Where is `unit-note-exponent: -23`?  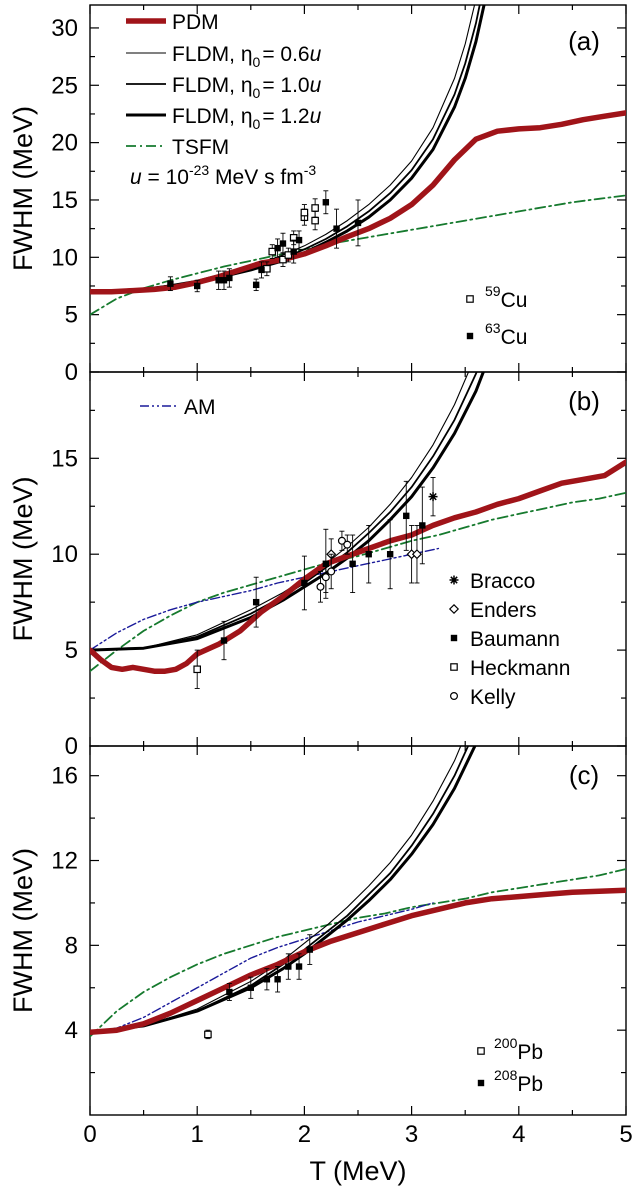 unit-note-exponent: -23 is located at coordinates (199, 170).